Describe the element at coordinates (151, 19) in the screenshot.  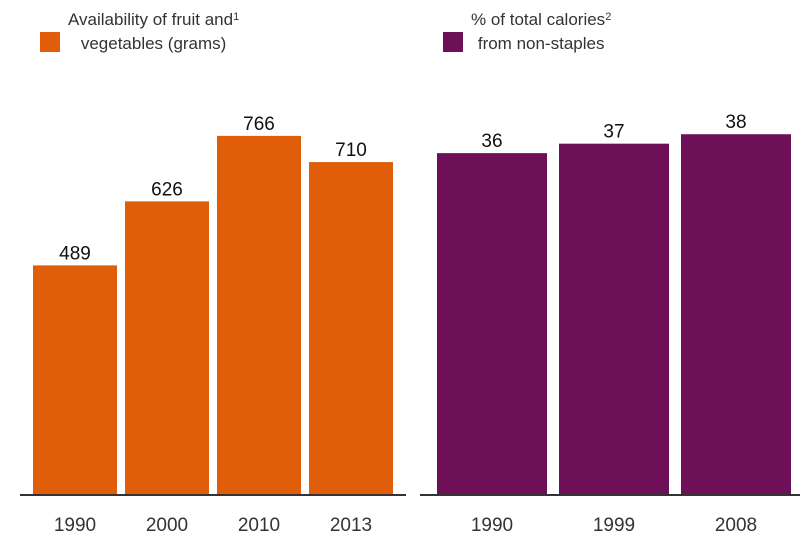
I see `legend-label-line1: Availability of fruit and` at that location.